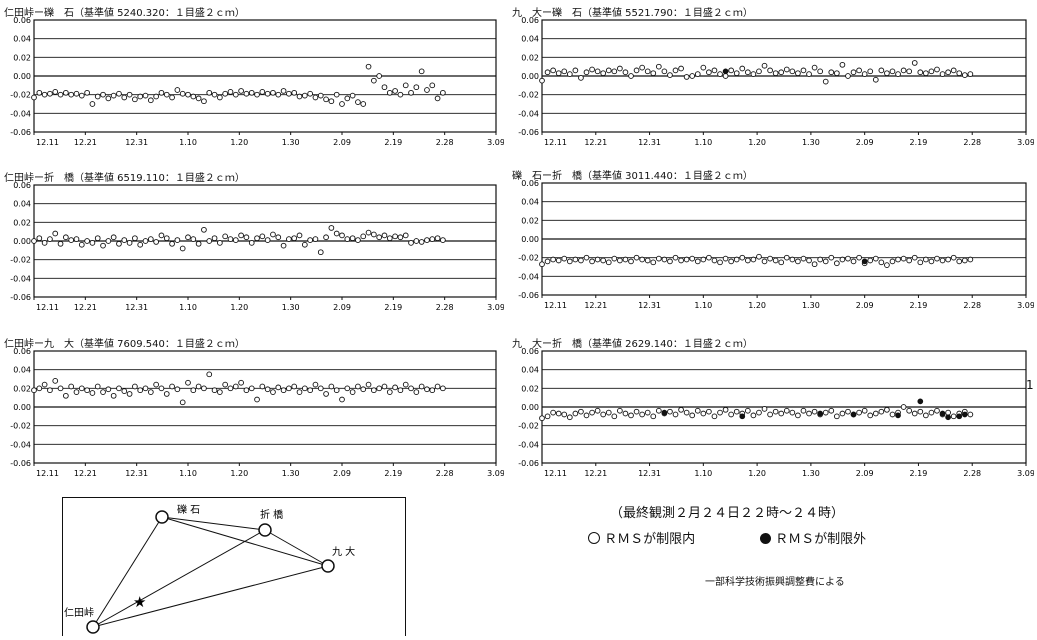  I want to click on y-tick-label: 0.02, so click(22, 222).